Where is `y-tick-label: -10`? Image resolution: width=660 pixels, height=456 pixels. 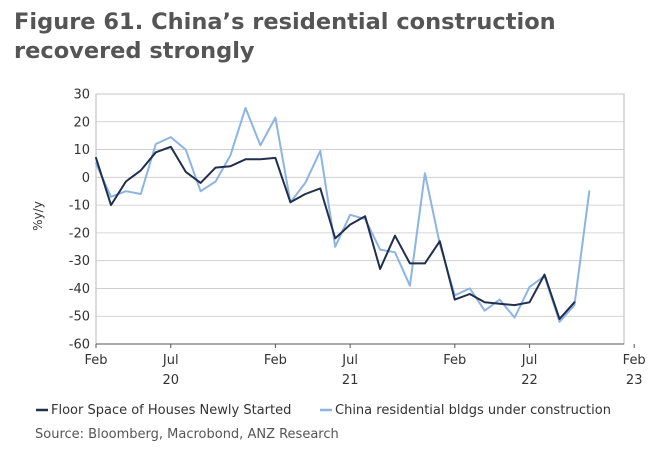
y-tick-label: -10 is located at coordinates (79, 206).